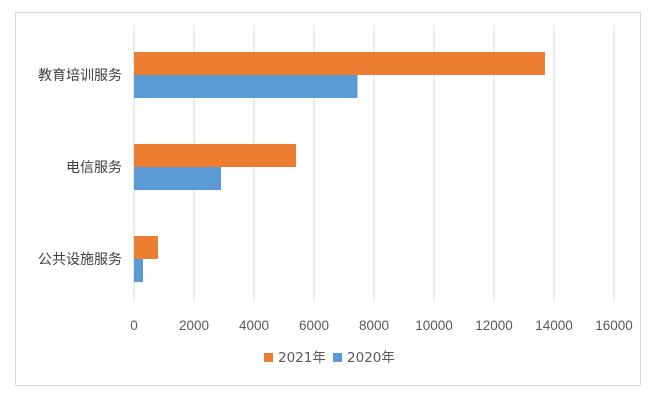 This screenshot has height=406, width=656. I want to click on x-tick-label: 14000, so click(554, 325).